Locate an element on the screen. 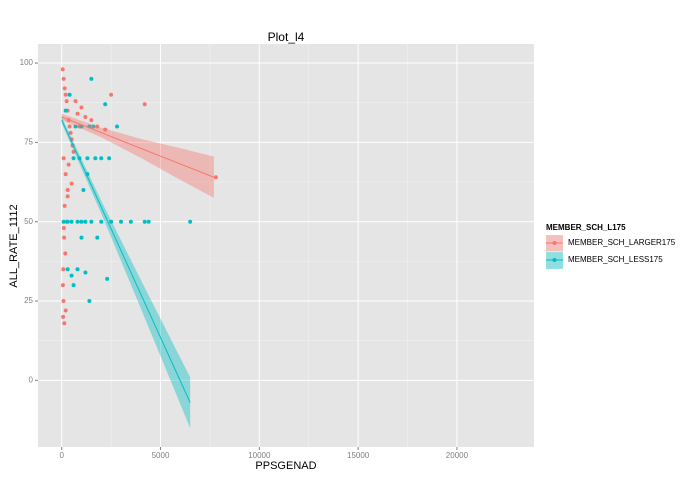  chart-title: Plot_l4 is located at coordinates (286, 37).